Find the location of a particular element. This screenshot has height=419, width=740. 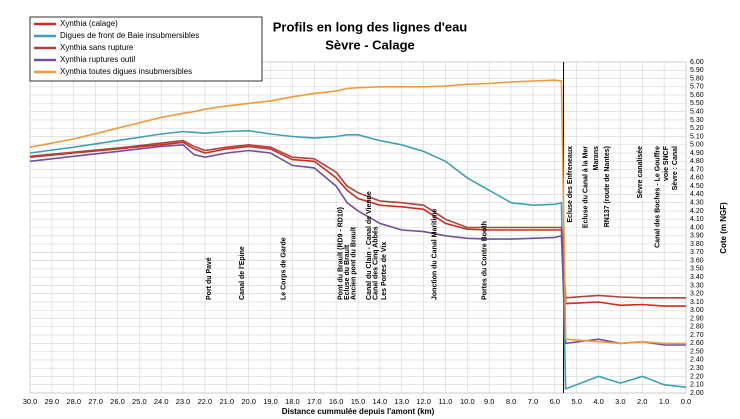

annotation: Canal des Cinq Abbés is located at coordinates (375, 263).